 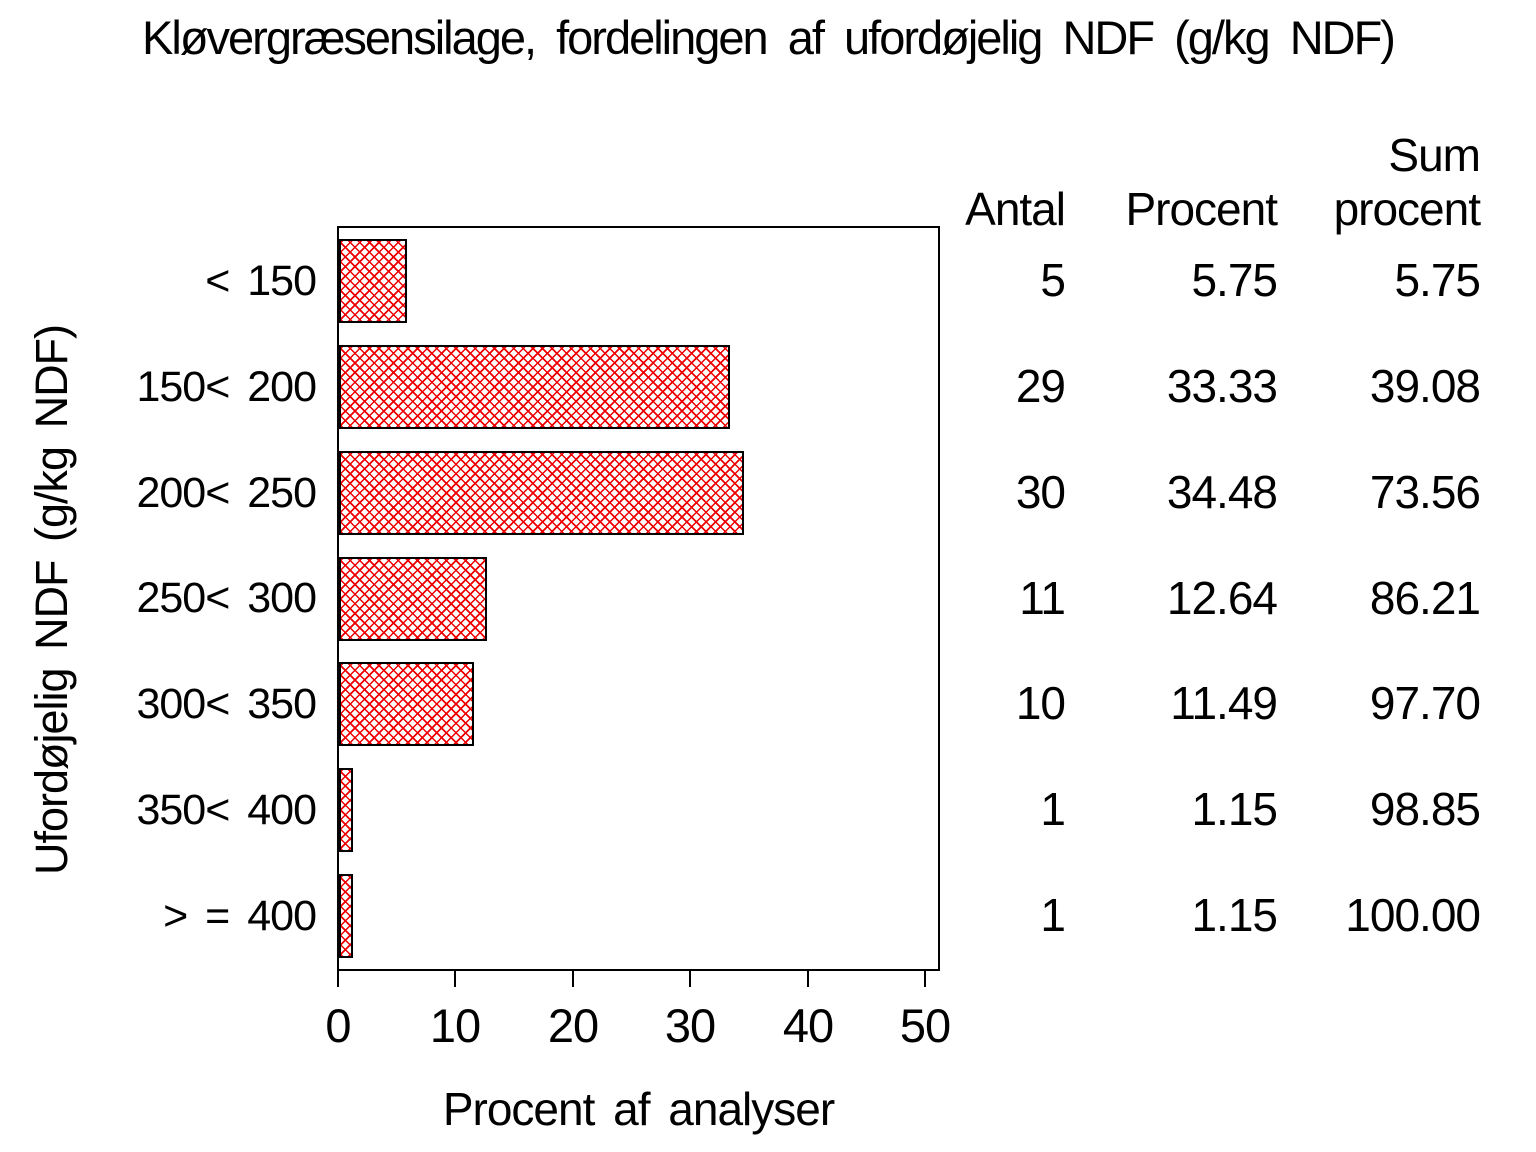 What do you see at coordinates (261, 281) in the screenshot?
I see `category-label: < 150` at bounding box center [261, 281].